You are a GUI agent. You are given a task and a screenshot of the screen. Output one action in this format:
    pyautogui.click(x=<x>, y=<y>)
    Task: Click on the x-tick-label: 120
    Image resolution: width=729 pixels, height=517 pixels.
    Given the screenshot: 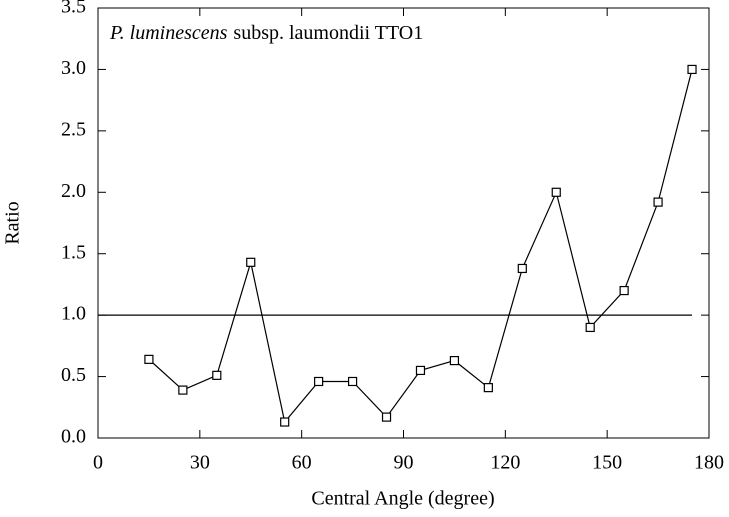 What is the action you would take?
    pyautogui.click(x=505, y=463)
    